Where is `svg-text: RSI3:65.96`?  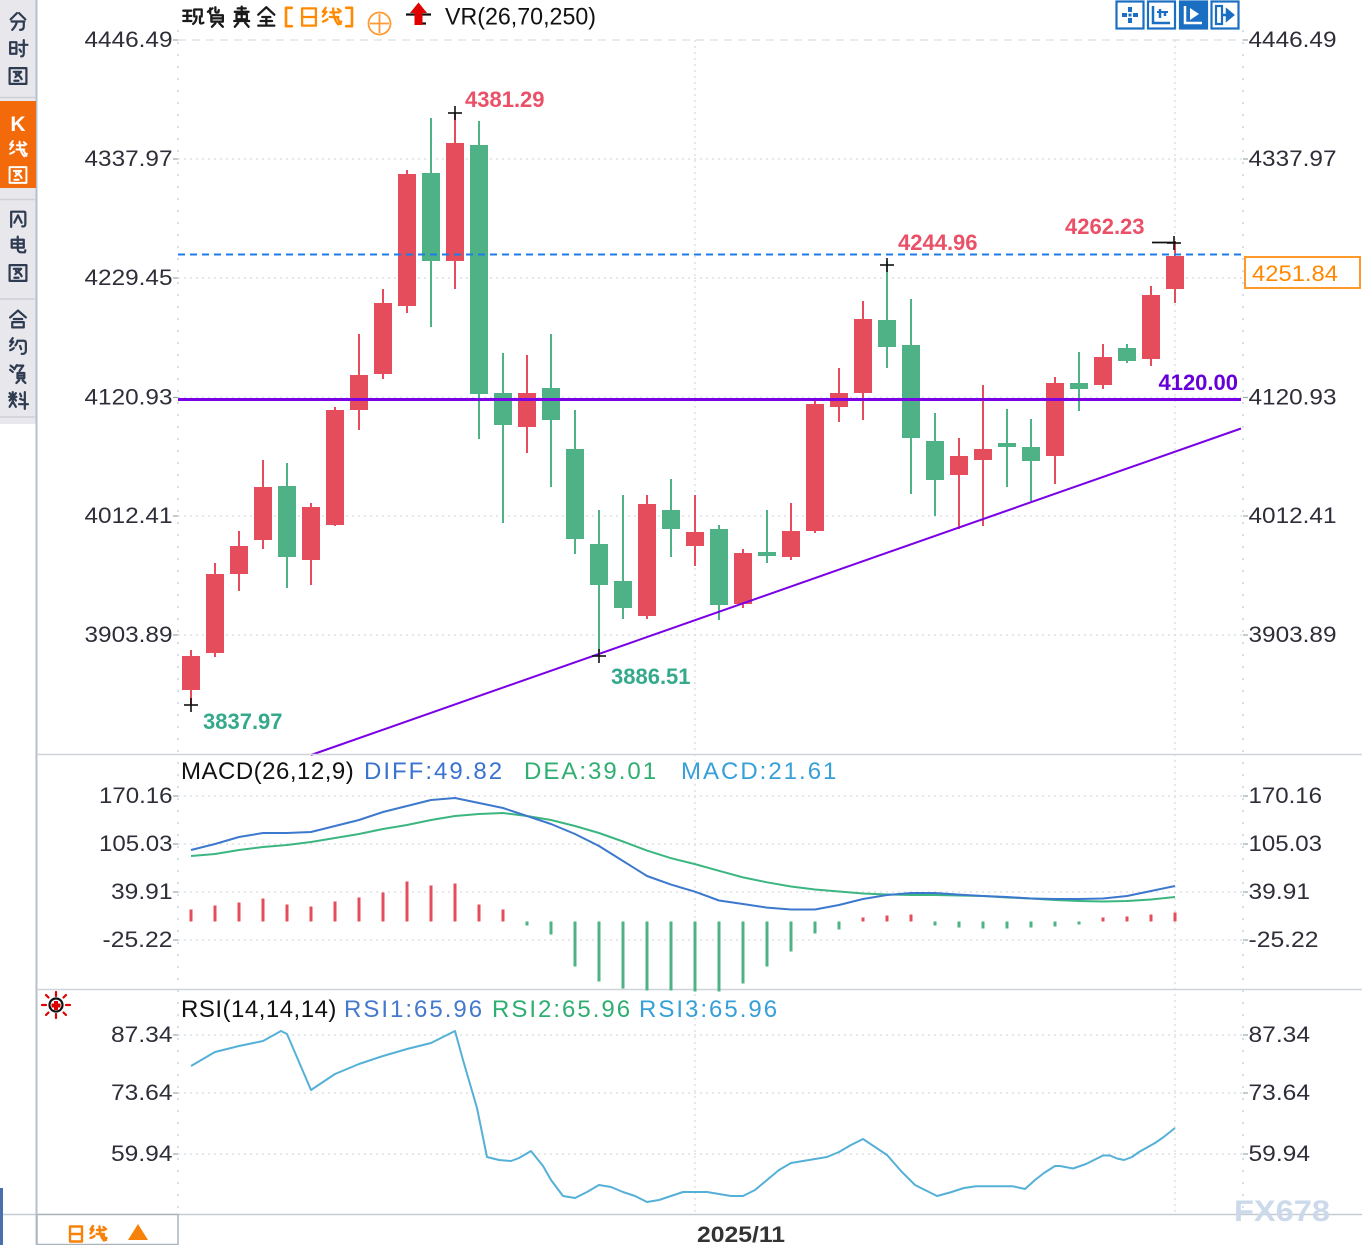 svg-text: RSI3:65.96 is located at coordinates (709, 1009).